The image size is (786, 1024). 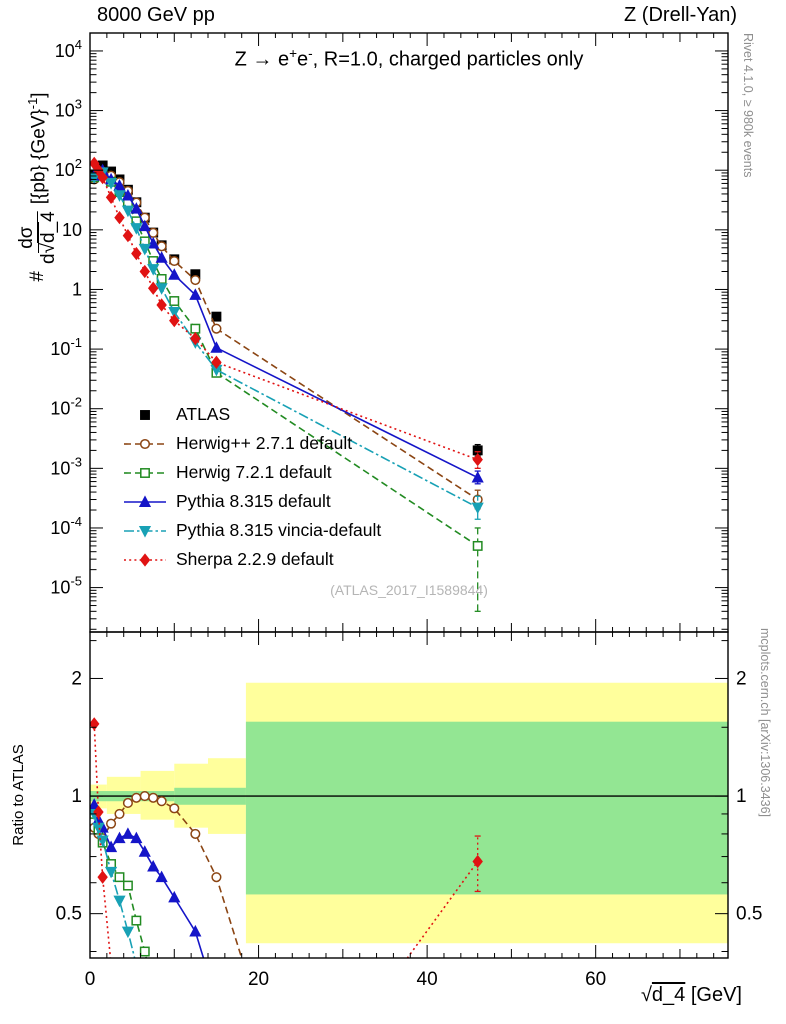 I want to click on ylabel-units-exp: -1, so click(x=33, y=103).